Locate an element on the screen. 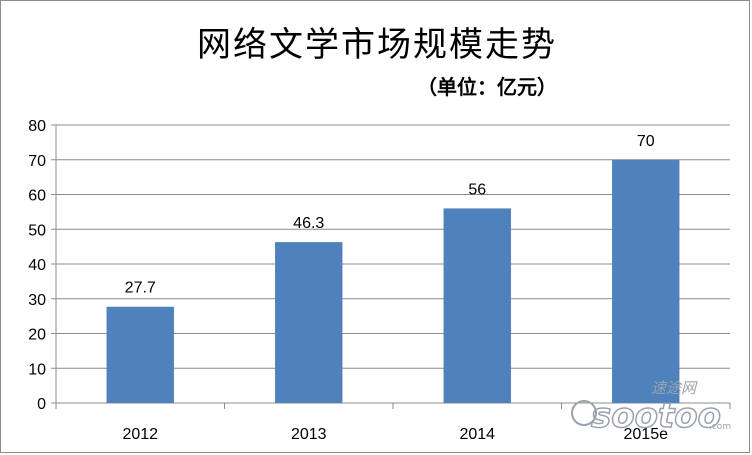 This screenshot has height=455, width=752. y-tick-label-20: 20 is located at coordinates (37, 335).